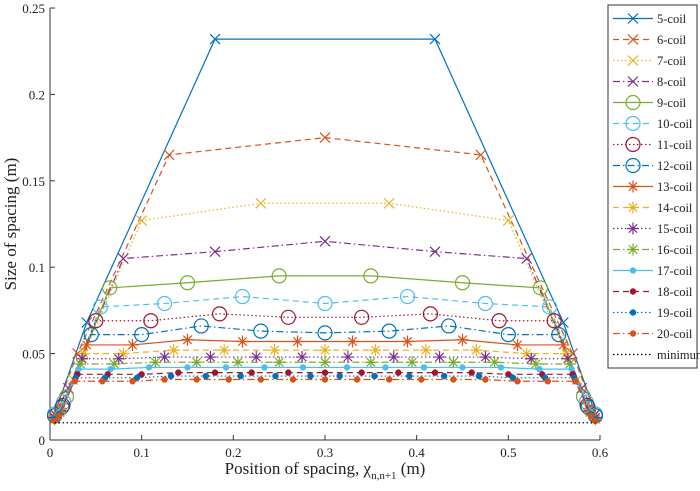  I want to click on legend-label: 20-coil, so click(675, 334).